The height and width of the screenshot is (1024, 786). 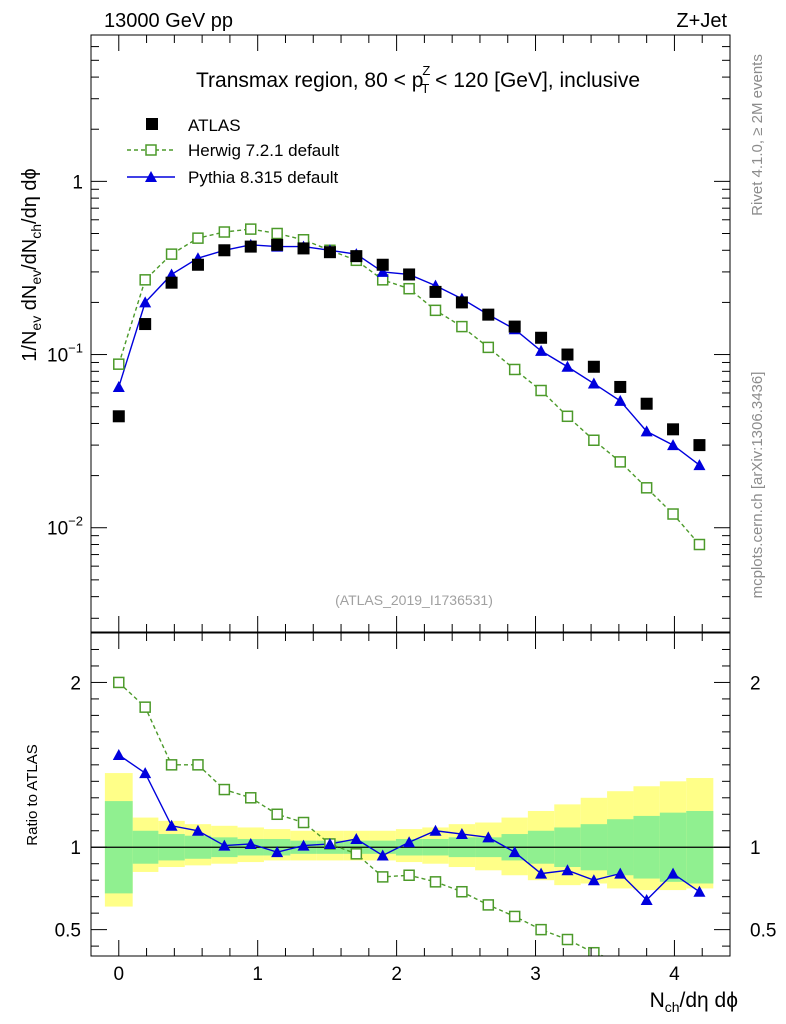 What do you see at coordinates (30, 254) in the screenshot?
I see `label-part: /dN` at bounding box center [30, 254].